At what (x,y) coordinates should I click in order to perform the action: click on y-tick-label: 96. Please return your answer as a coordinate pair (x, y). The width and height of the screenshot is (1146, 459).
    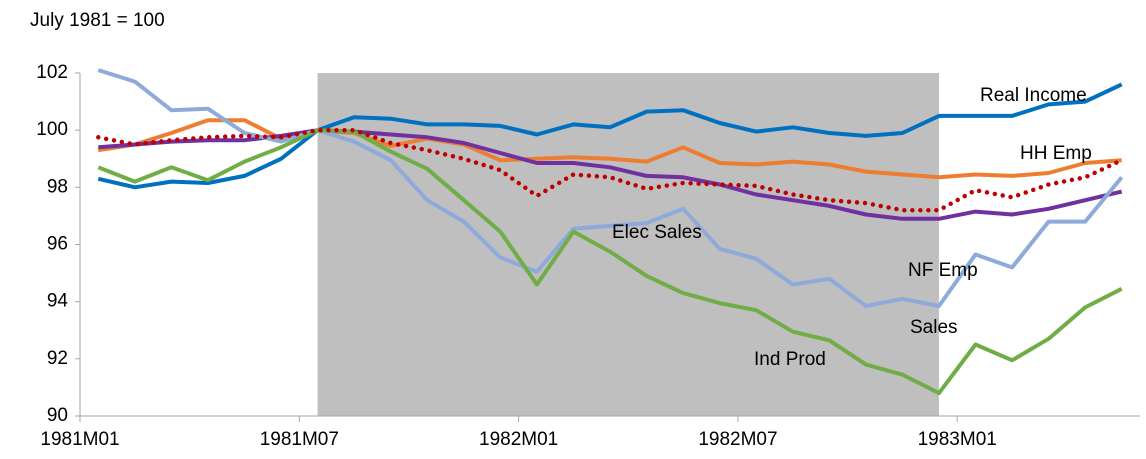
    Looking at the image, I should click on (57, 244).